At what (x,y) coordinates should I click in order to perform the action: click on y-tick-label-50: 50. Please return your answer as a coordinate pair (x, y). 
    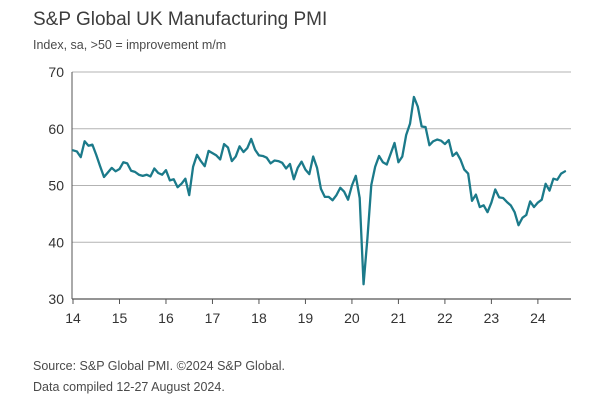
    Looking at the image, I should click on (56, 186).